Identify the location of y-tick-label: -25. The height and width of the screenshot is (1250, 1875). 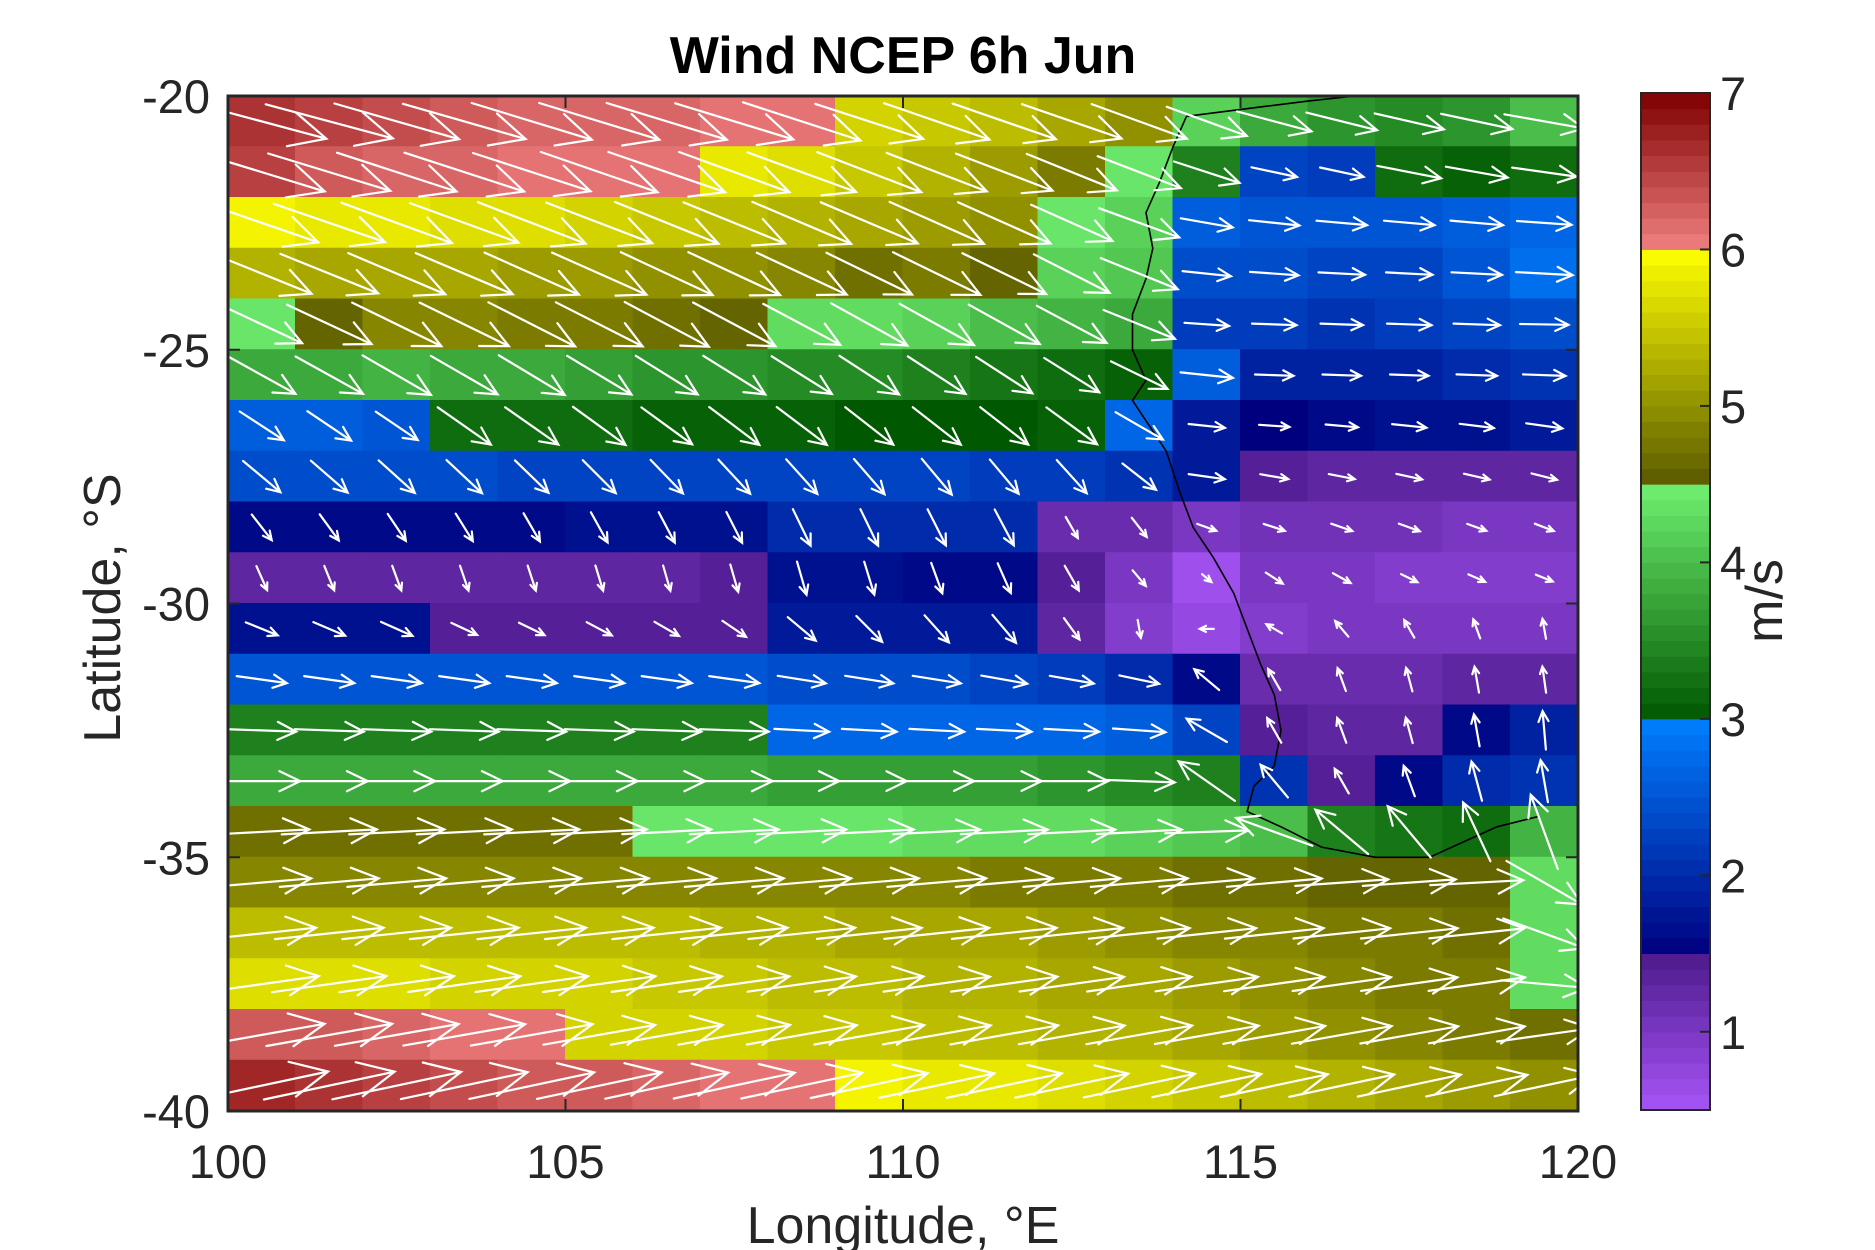
(176, 350).